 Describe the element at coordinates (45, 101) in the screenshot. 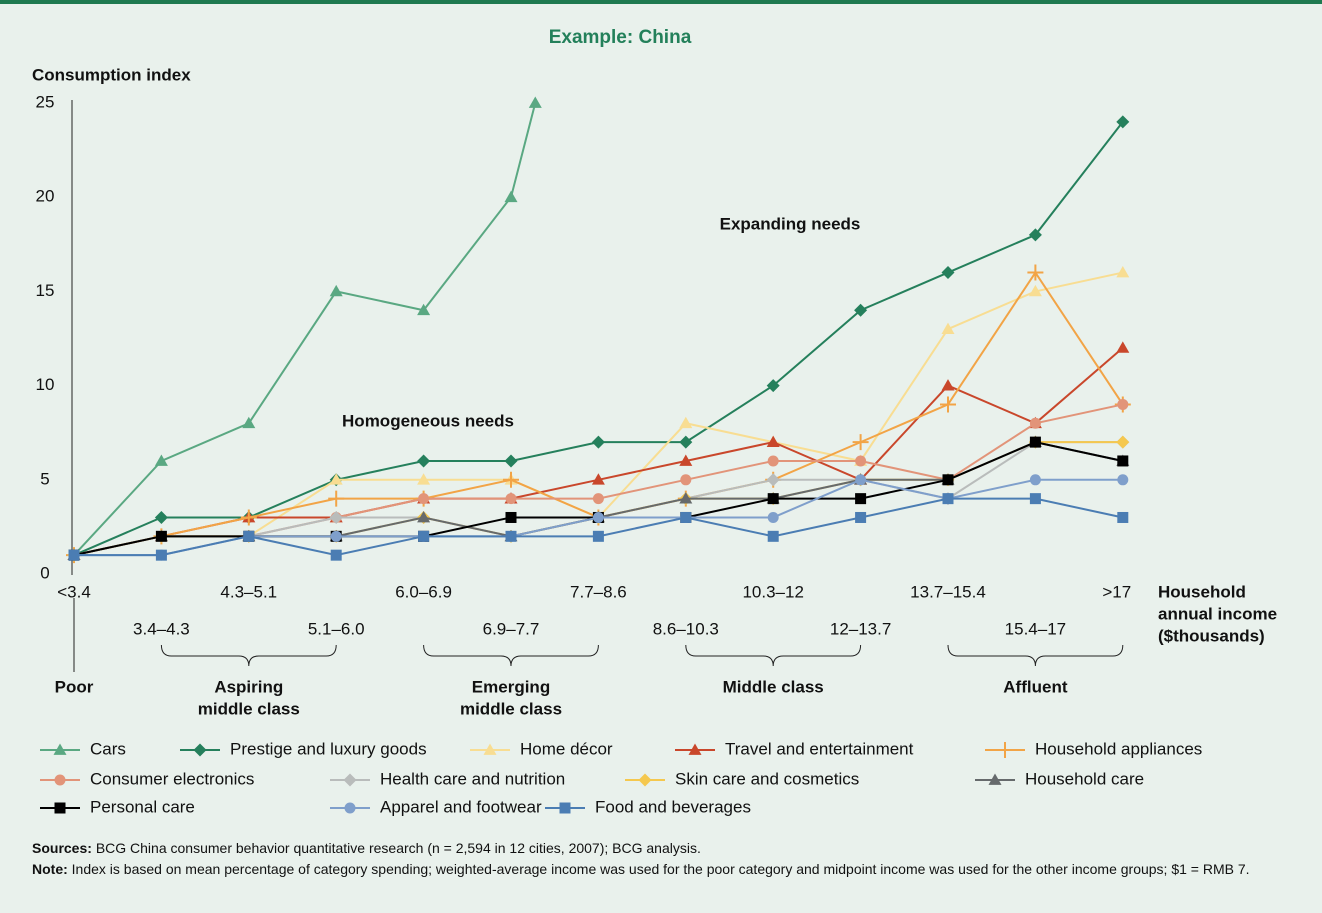

I see `y-tick-label: 25` at that location.